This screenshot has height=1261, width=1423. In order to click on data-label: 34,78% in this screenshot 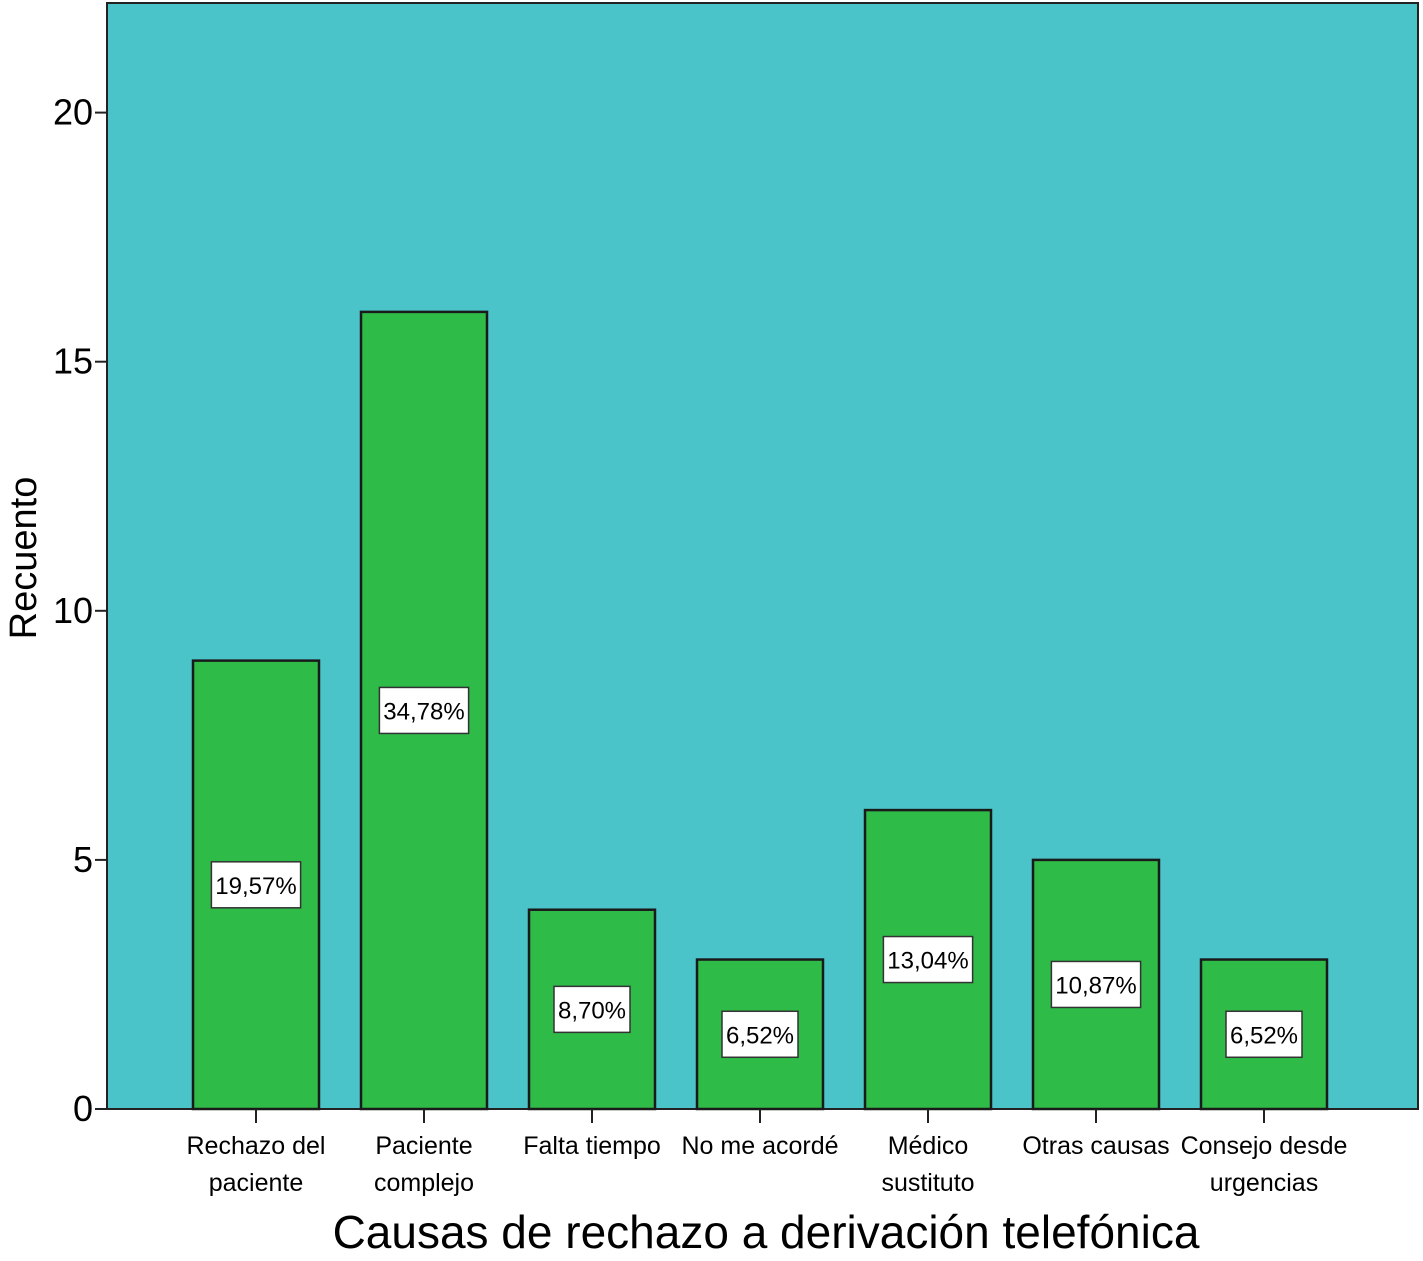, I will do `click(423, 711)`.